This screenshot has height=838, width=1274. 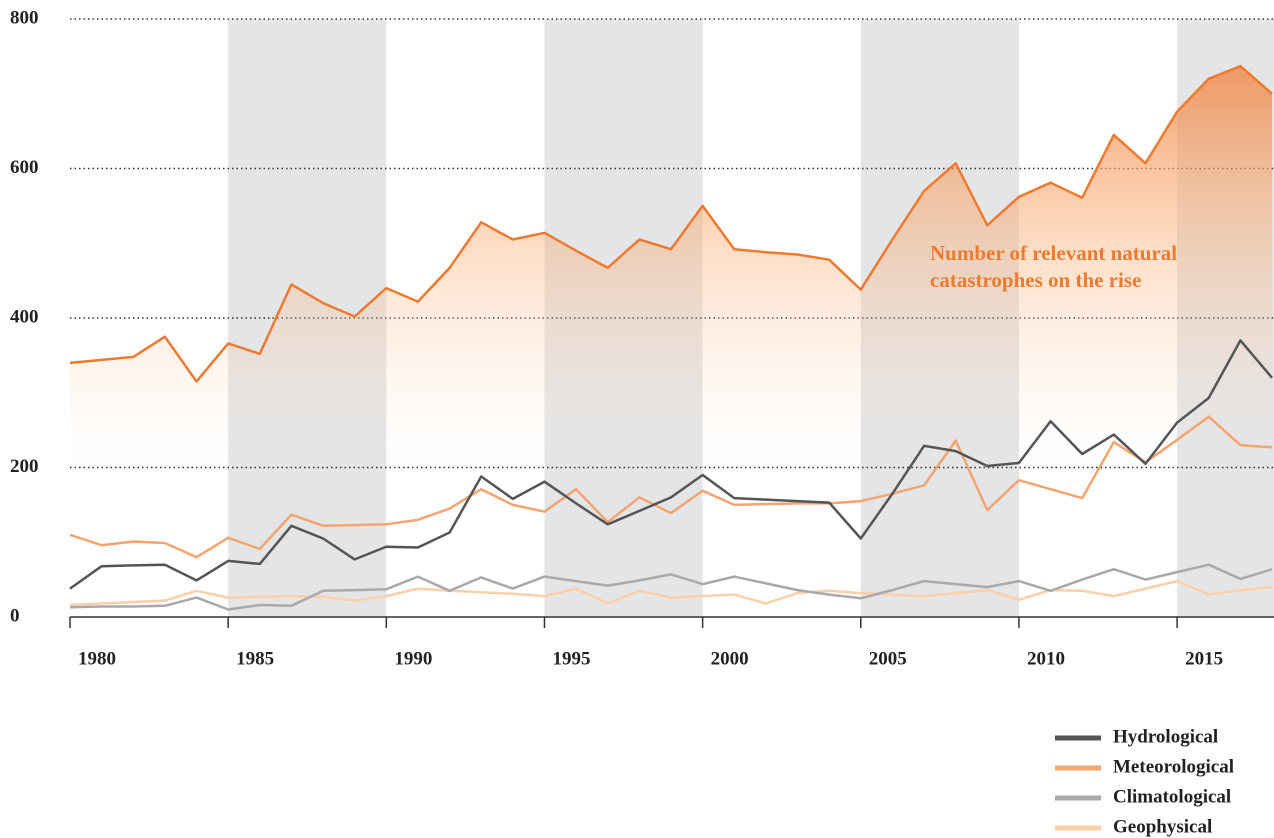 I want to click on y-tick-label: 800, so click(x=24, y=17).